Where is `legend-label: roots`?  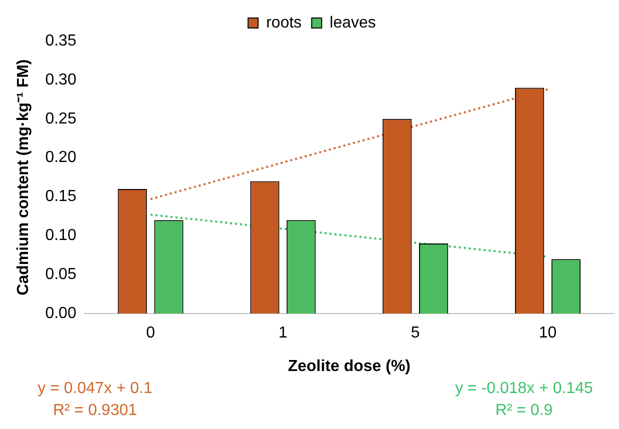 legend-label: roots is located at coordinates (284, 23).